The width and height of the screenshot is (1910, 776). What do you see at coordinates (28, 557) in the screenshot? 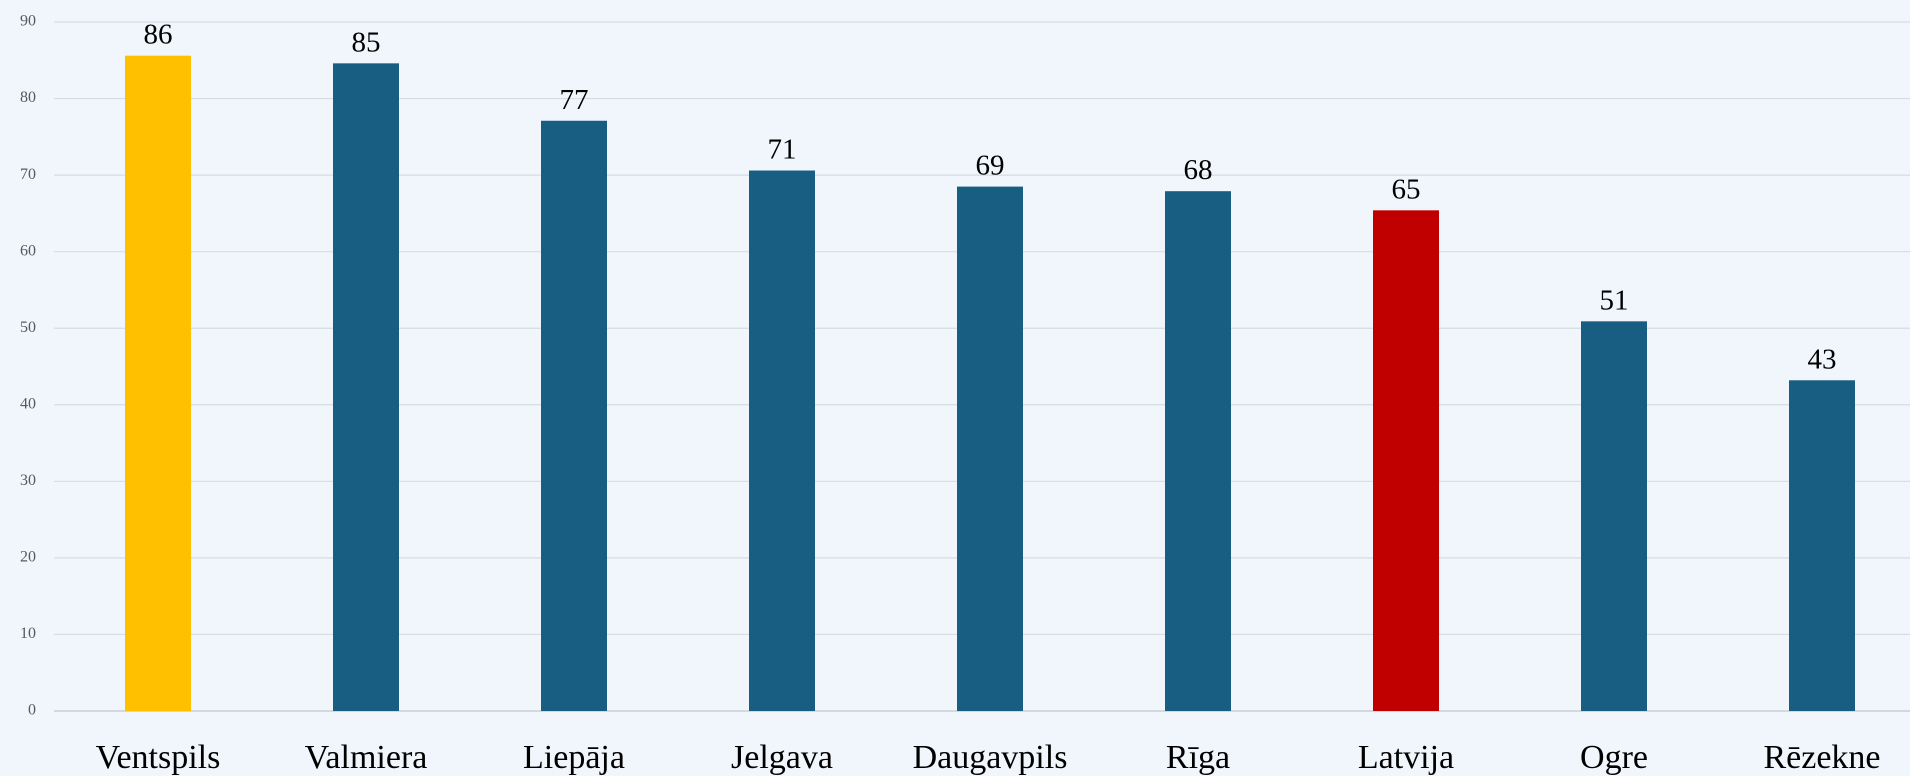
I see `y-tick-label: 20` at bounding box center [28, 557].